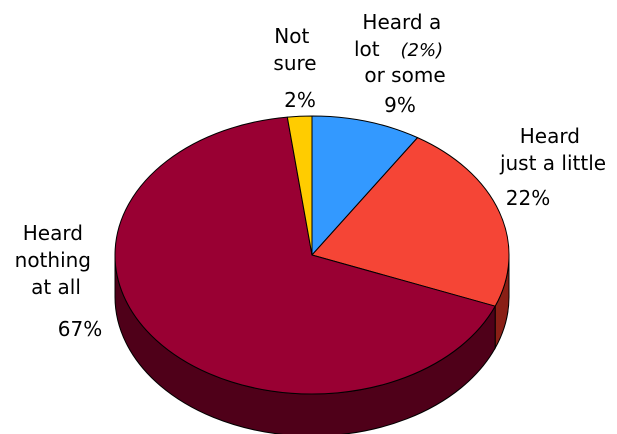 This screenshot has height=434, width=617. Describe the element at coordinates (422, 50) in the screenshot. I see `label-heard-a-lot-note: (2%)` at that location.